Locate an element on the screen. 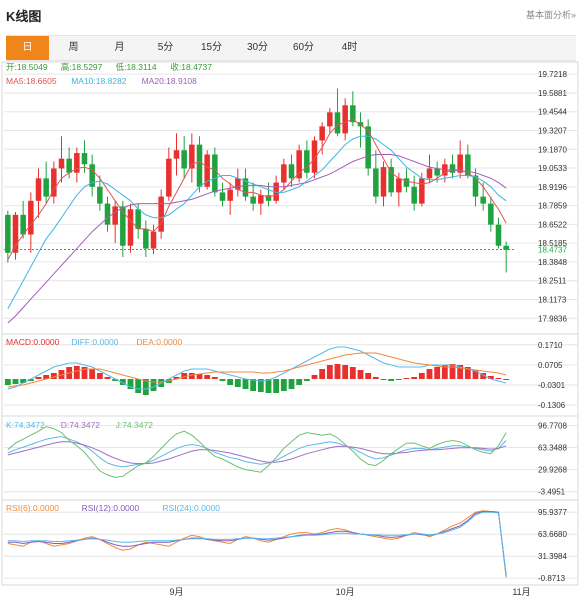 The image size is (582, 600). legend-item-rsi-1: RSI(12):0.0000 is located at coordinates (111, 508).